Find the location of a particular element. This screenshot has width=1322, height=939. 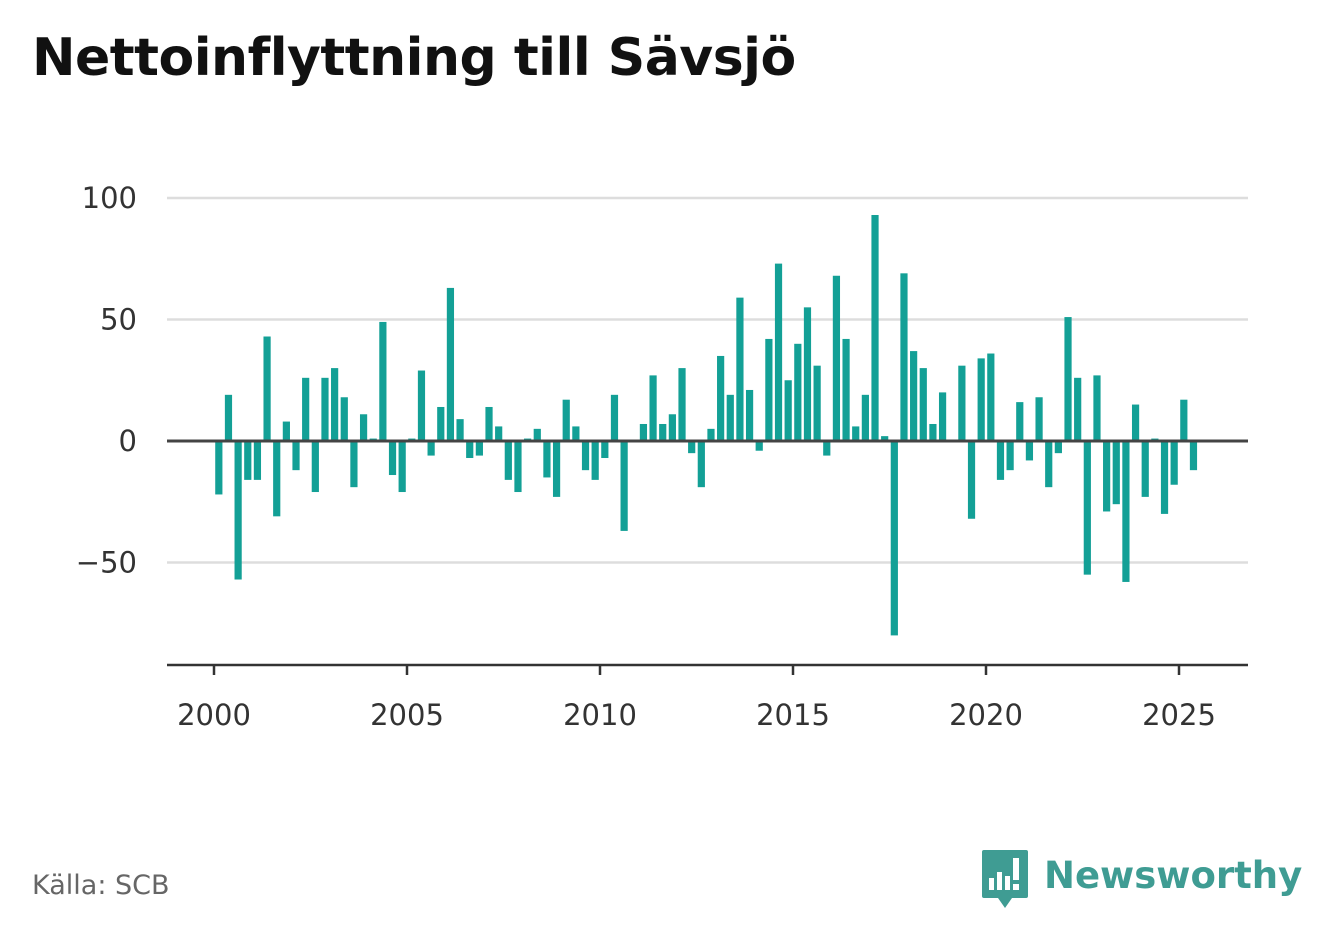

bar-2009-Q3 is located at coordinates (585, 456).